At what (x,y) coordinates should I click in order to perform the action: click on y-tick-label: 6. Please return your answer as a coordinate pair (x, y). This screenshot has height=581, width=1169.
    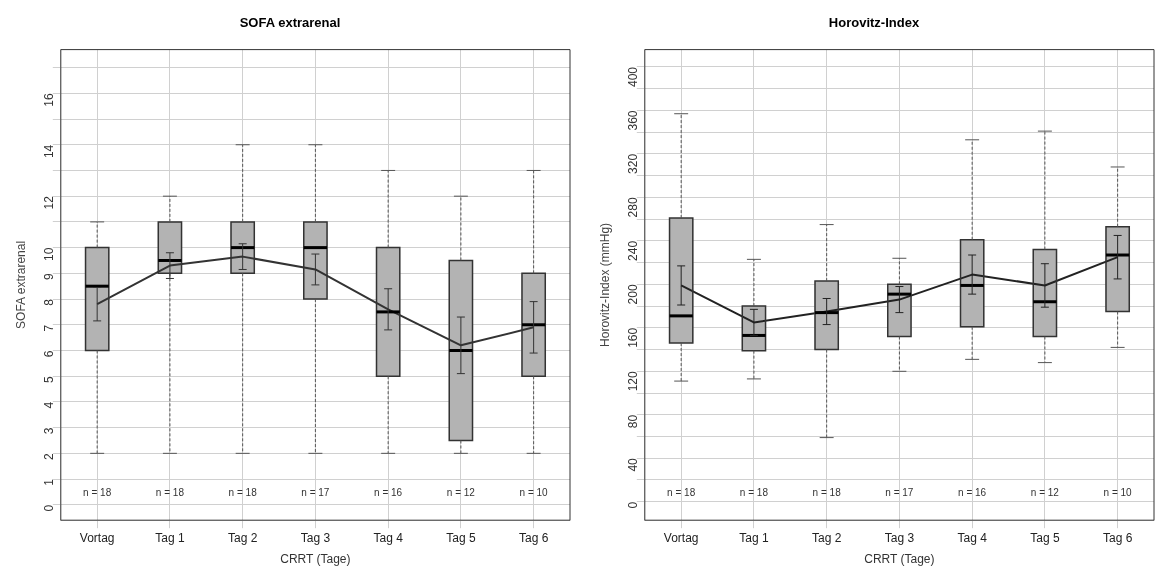
    Looking at the image, I should click on (49, 354).